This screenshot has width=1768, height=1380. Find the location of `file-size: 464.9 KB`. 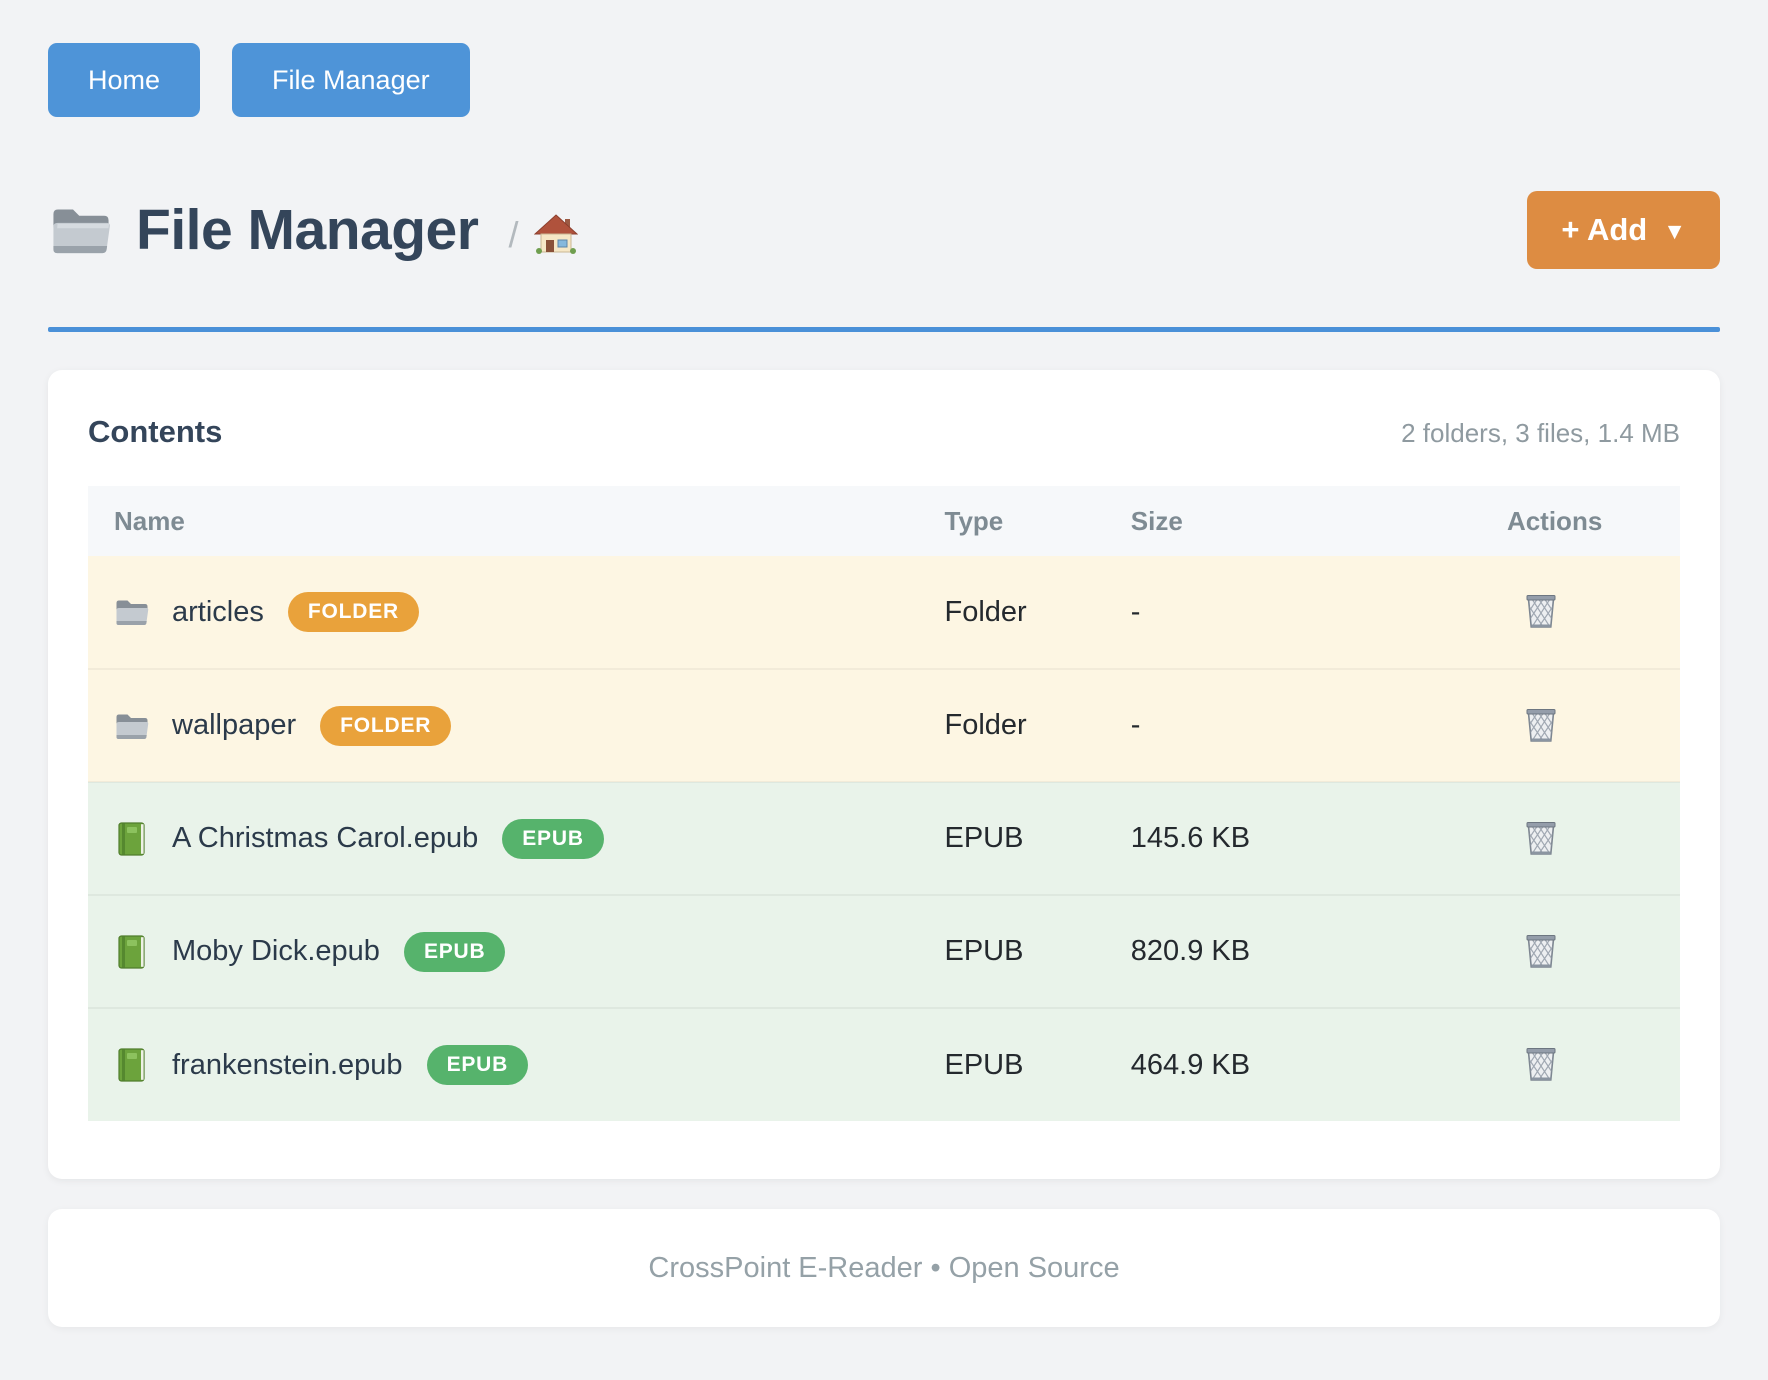

file-size: 464.9 KB is located at coordinates (1309, 1064).